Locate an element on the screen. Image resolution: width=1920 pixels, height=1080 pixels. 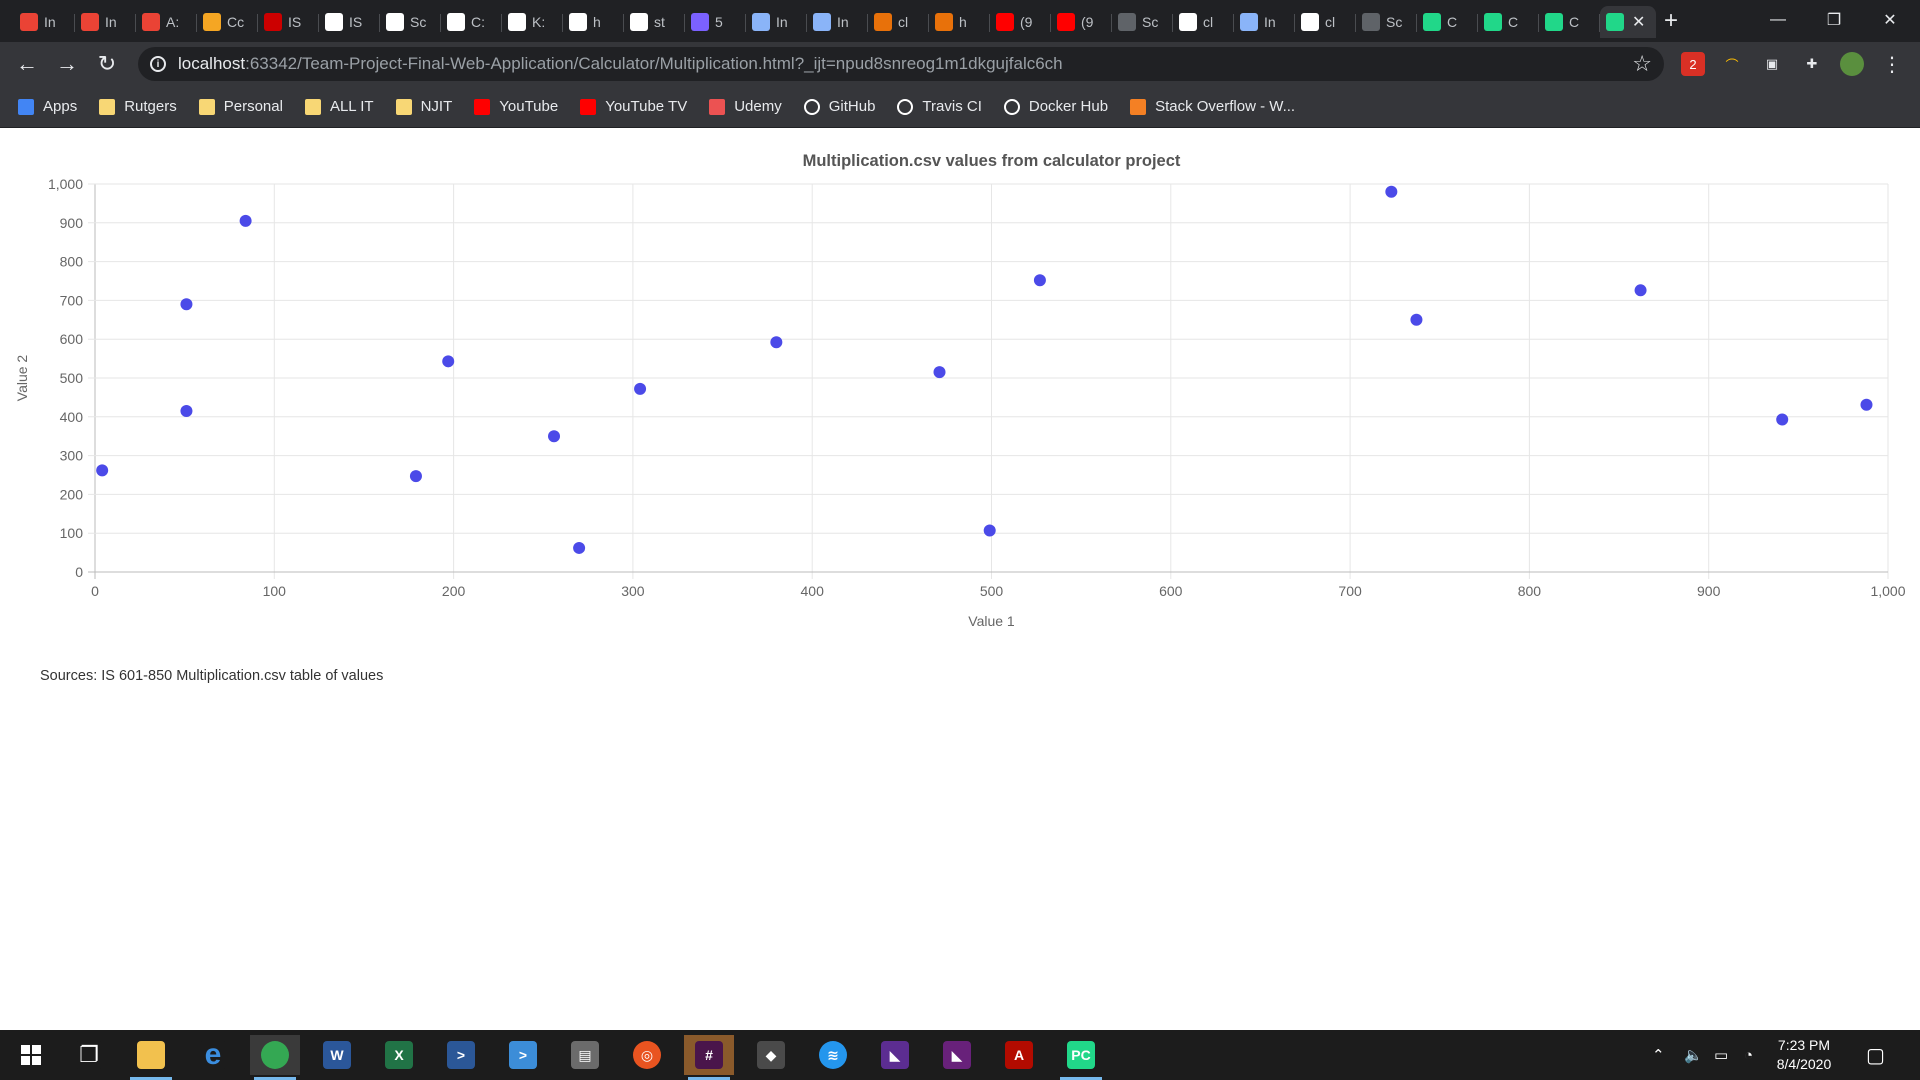
volume-icon: 🔈 is located at coordinates (1693, 1055).